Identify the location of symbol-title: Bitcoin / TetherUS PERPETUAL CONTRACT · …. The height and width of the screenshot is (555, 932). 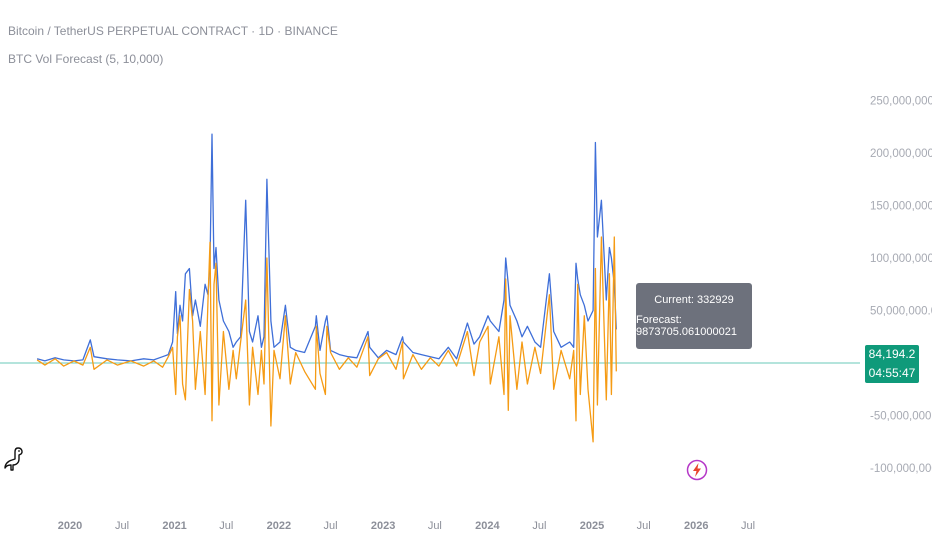
(173, 31).